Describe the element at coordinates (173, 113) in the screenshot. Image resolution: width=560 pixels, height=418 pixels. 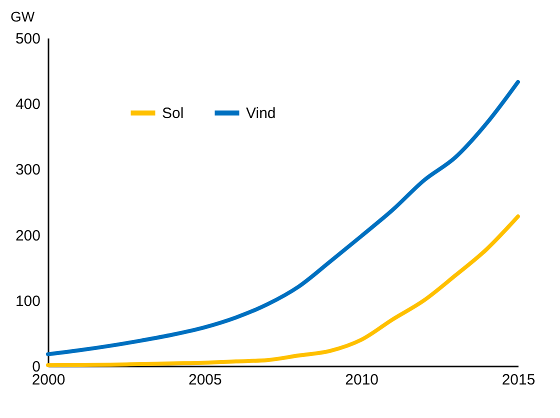
I see `legend-label: Sol` at that location.